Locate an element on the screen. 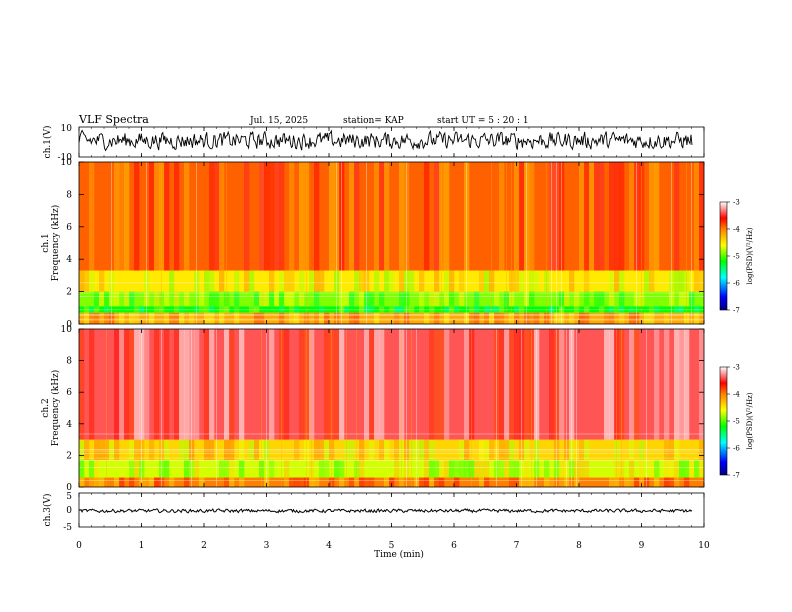  ytick-label: 6 is located at coordinates (69, 393).